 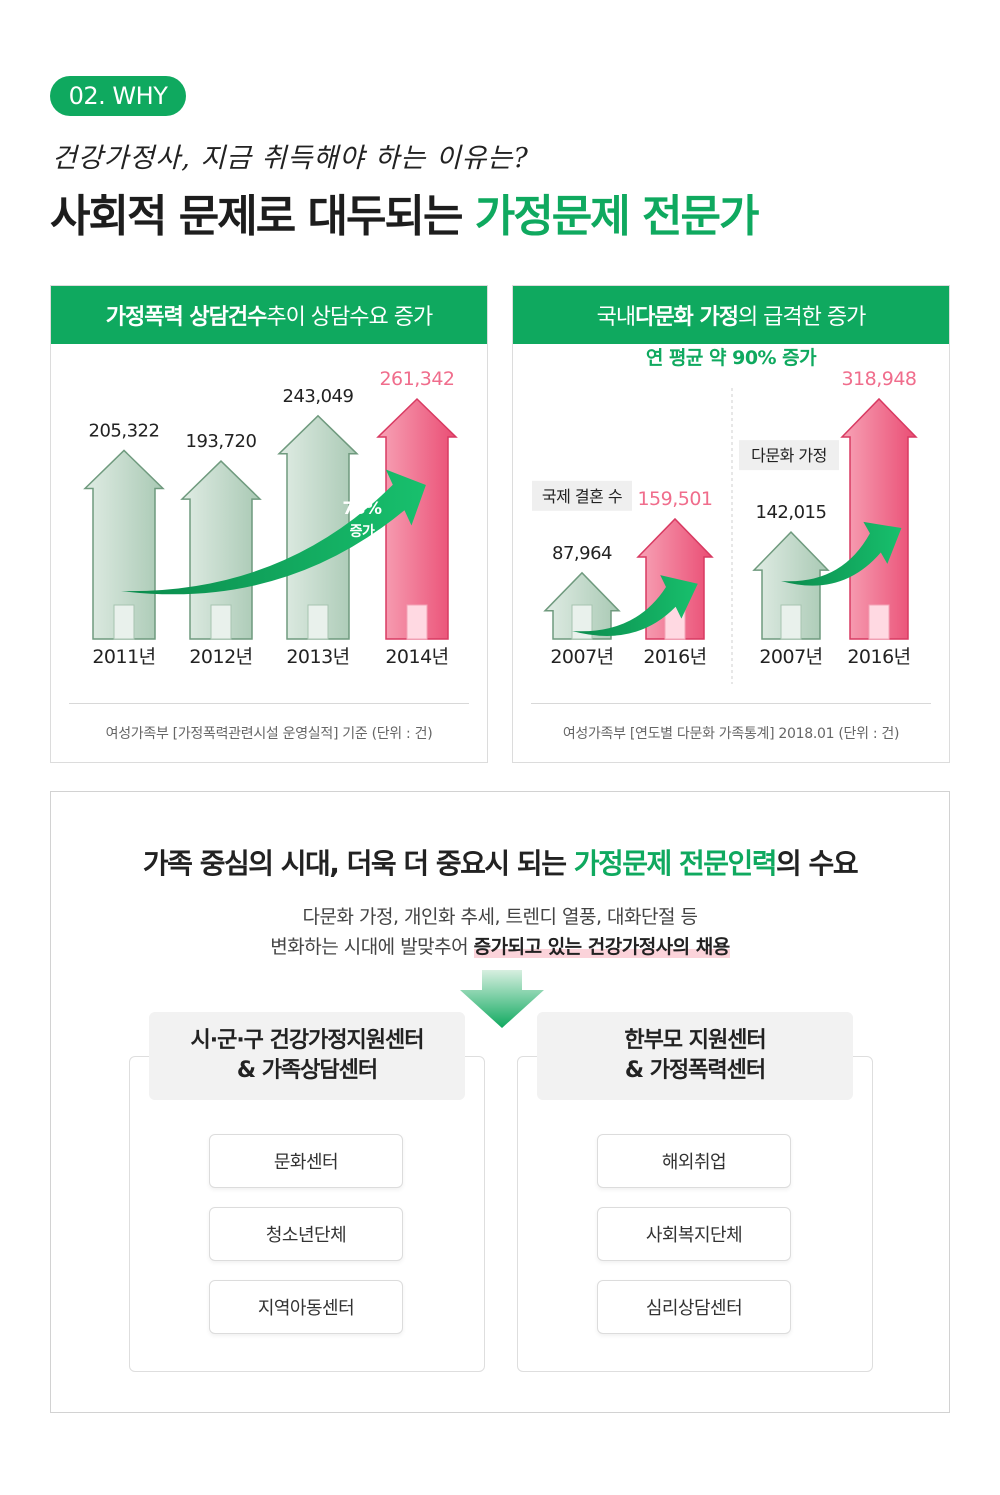 I want to click on demand-title-part1: 가족 중심의 시대, 더욱 더 중요시 되는, so click(x=358, y=863).